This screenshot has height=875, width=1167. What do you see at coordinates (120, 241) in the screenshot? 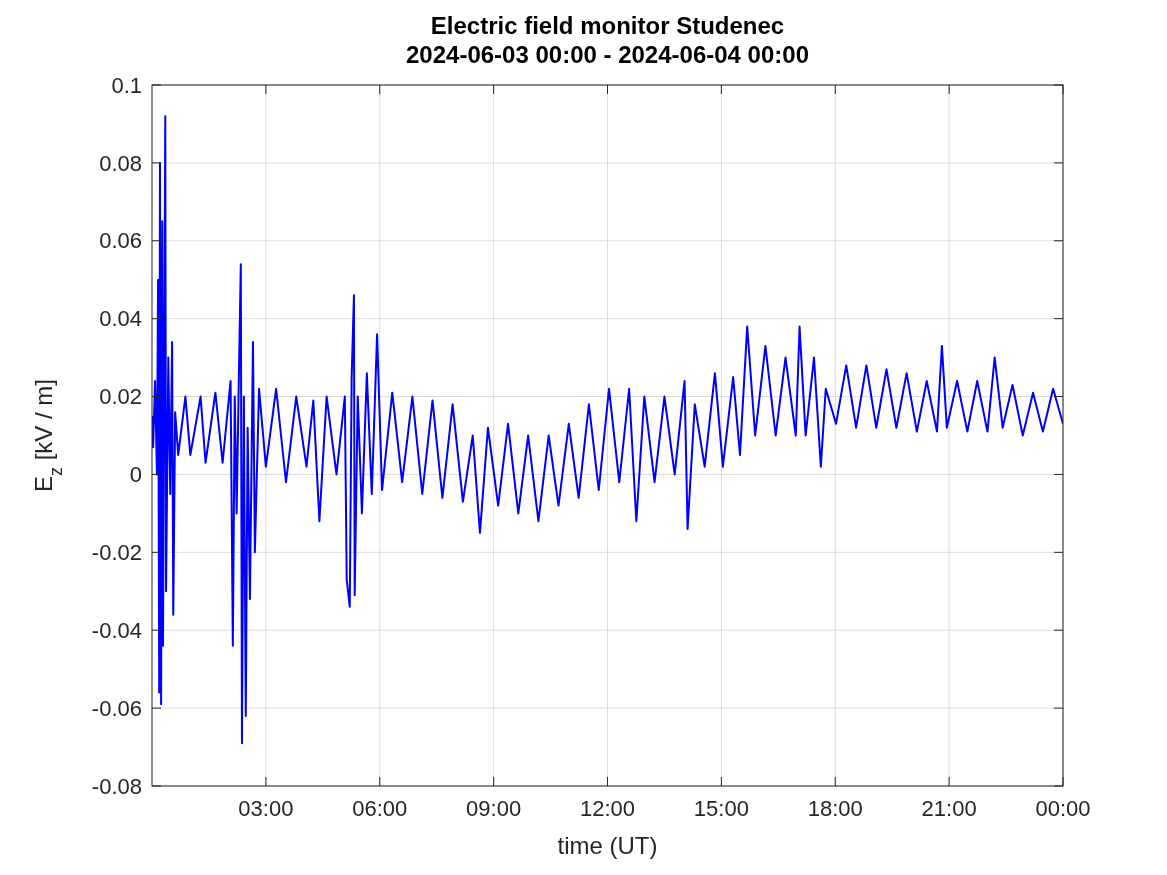
I see `y-tick-label: 0.06` at bounding box center [120, 241].